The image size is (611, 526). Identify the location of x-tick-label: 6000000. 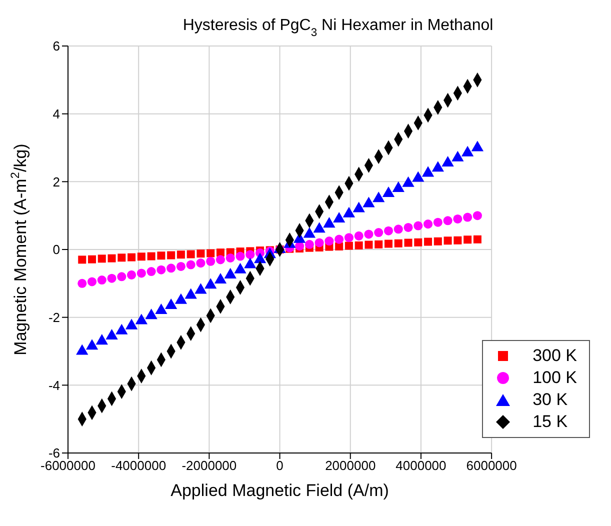
(491, 466).